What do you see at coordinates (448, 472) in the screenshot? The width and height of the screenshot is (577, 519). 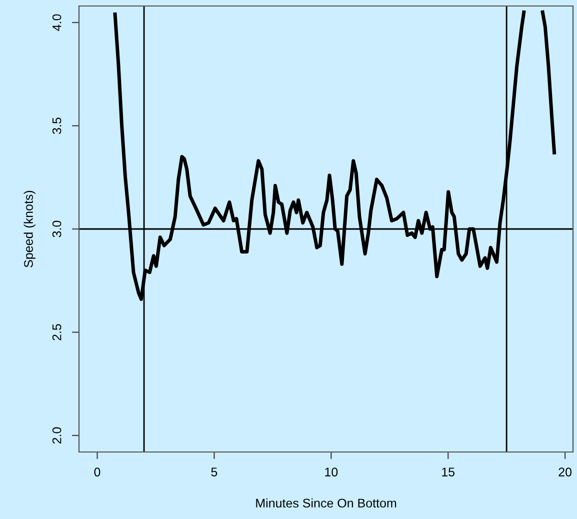 I see `x-tick-label: 15` at bounding box center [448, 472].